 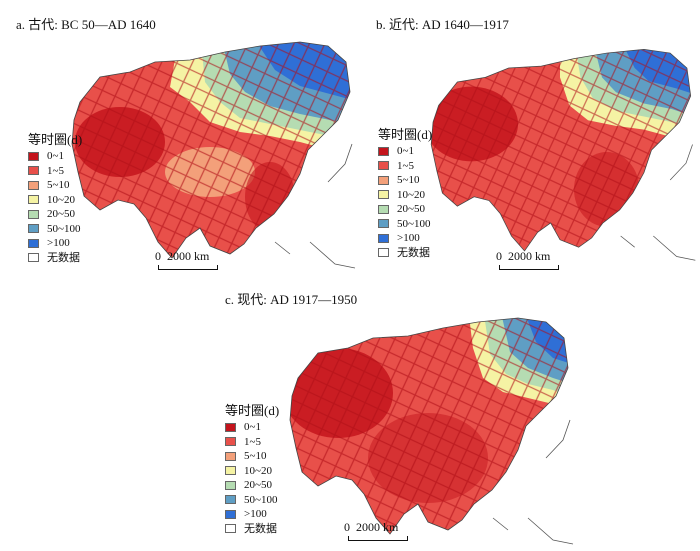 What do you see at coordinates (563, 154) in the screenshot?
I see `isochrone-map` at bounding box center [563, 154].